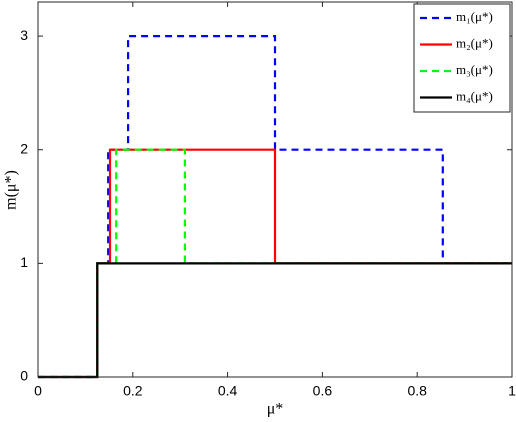 The image size is (516, 422). What do you see at coordinates (462, 58) in the screenshot?
I see `legend-box` at bounding box center [462, 58].